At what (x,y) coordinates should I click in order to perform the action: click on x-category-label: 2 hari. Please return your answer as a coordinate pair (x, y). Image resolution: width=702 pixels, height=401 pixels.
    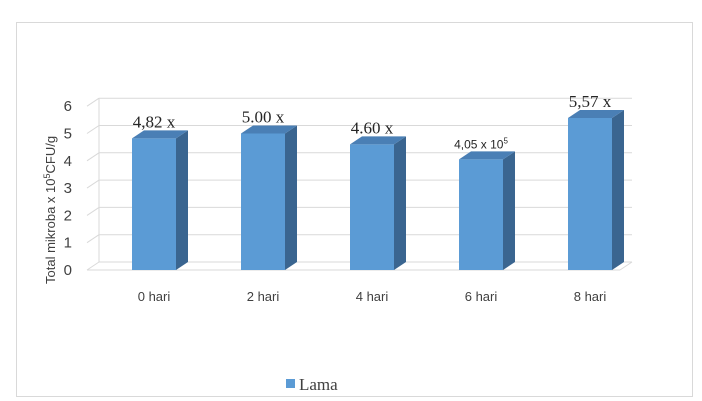
    Looking at the image, I should click on (263, 296).